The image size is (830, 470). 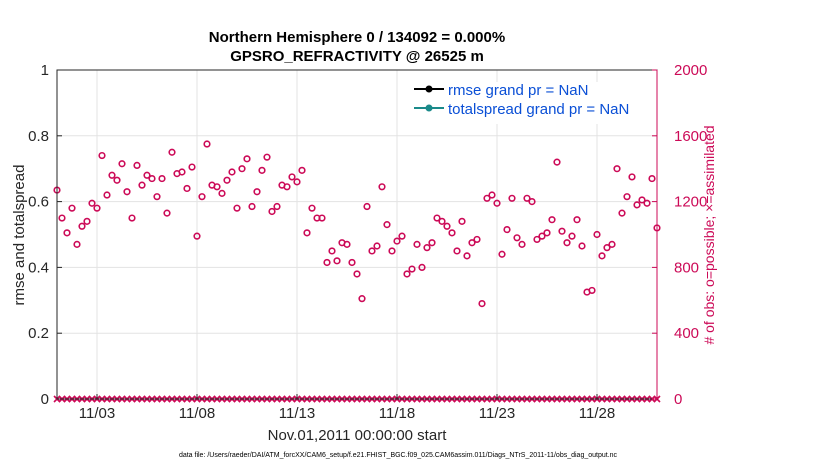 What do you see at coordinates (38, 202) in the screenshot?
I see `y-tick-label: 0.6` at bounding box center [38, 202].